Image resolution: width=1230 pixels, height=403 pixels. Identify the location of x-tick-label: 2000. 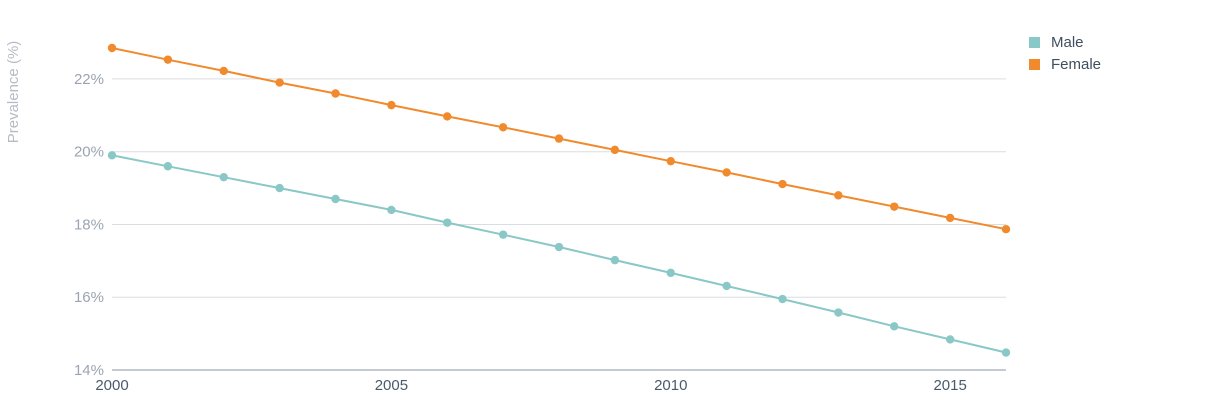
(111, 385).